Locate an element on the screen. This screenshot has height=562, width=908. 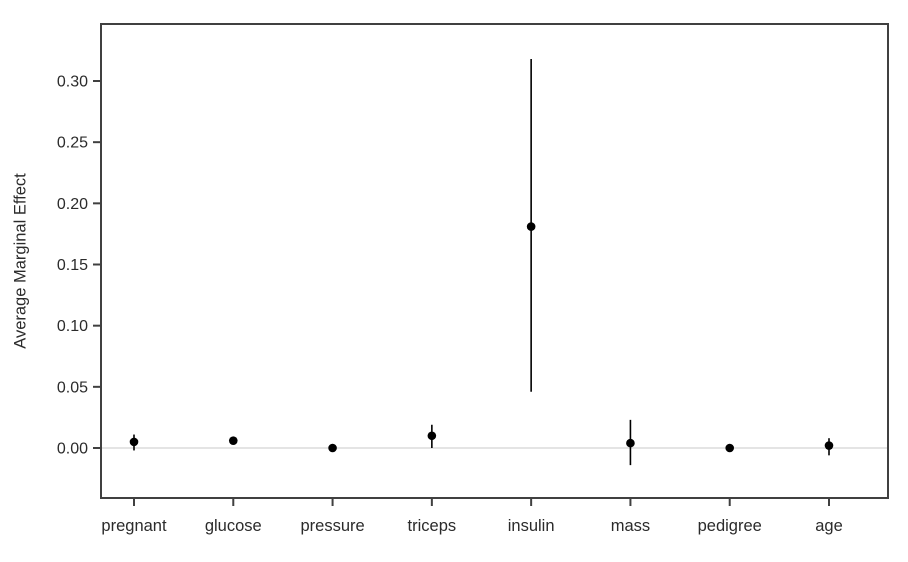
x-category-label-pregnant: pregnant is located at coordinates (134, 526).